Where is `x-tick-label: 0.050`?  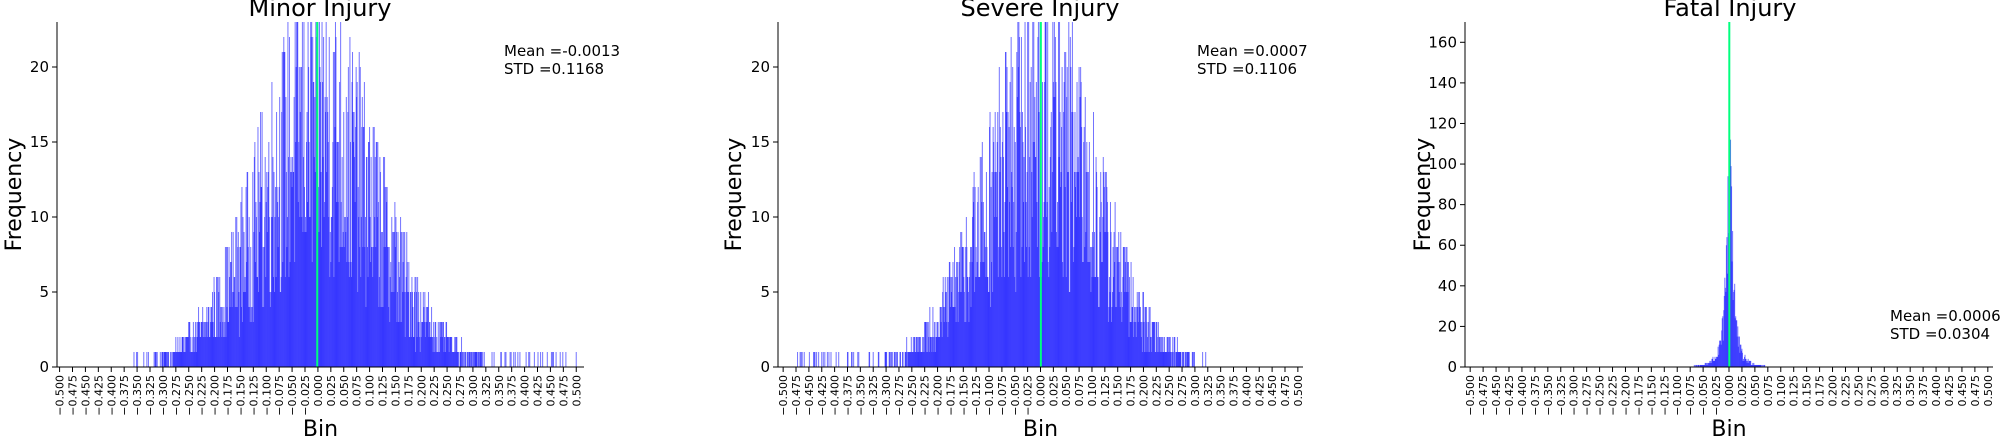
x-tick-label: 0.050 is located at coordinates (344, 391).